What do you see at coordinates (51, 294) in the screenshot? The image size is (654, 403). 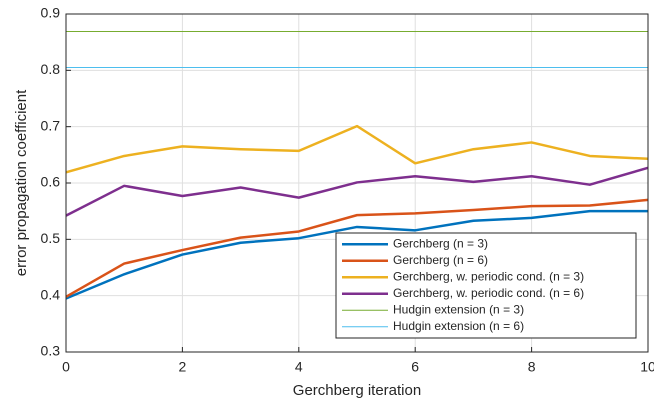 I see `y-tick-label: 0.4` at bounding box center [51, 294].